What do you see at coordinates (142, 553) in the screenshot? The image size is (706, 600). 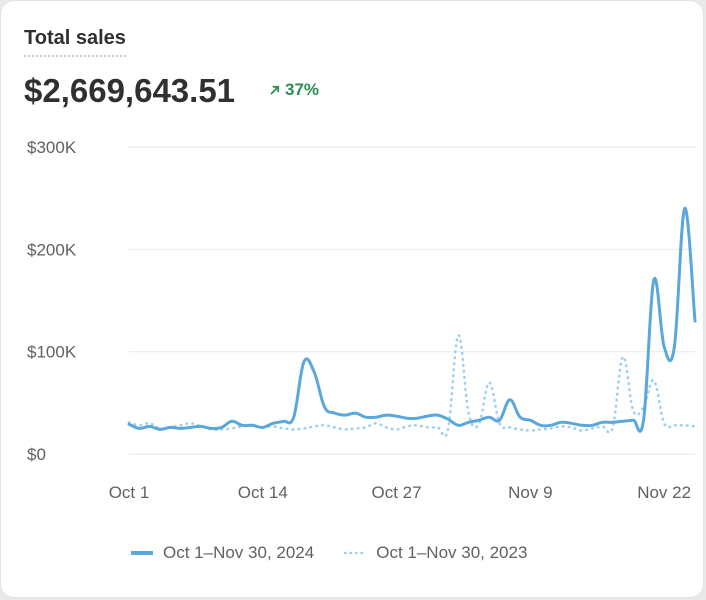 I see `legend-swatch-current` at bounding box center [142, 553].